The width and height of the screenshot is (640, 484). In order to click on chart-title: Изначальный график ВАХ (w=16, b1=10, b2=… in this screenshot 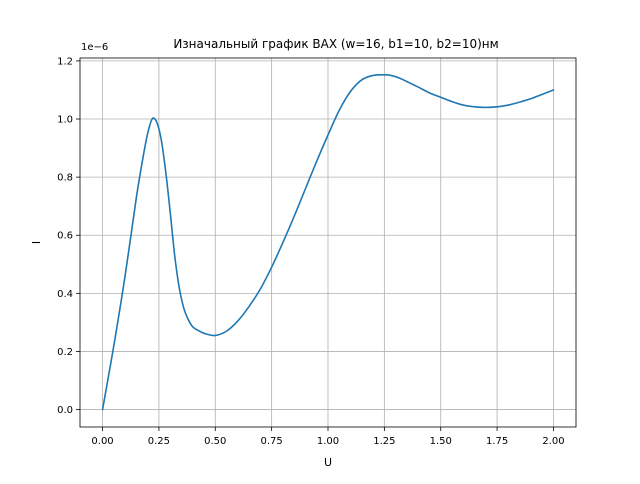, I will do `click(335, 44)`.